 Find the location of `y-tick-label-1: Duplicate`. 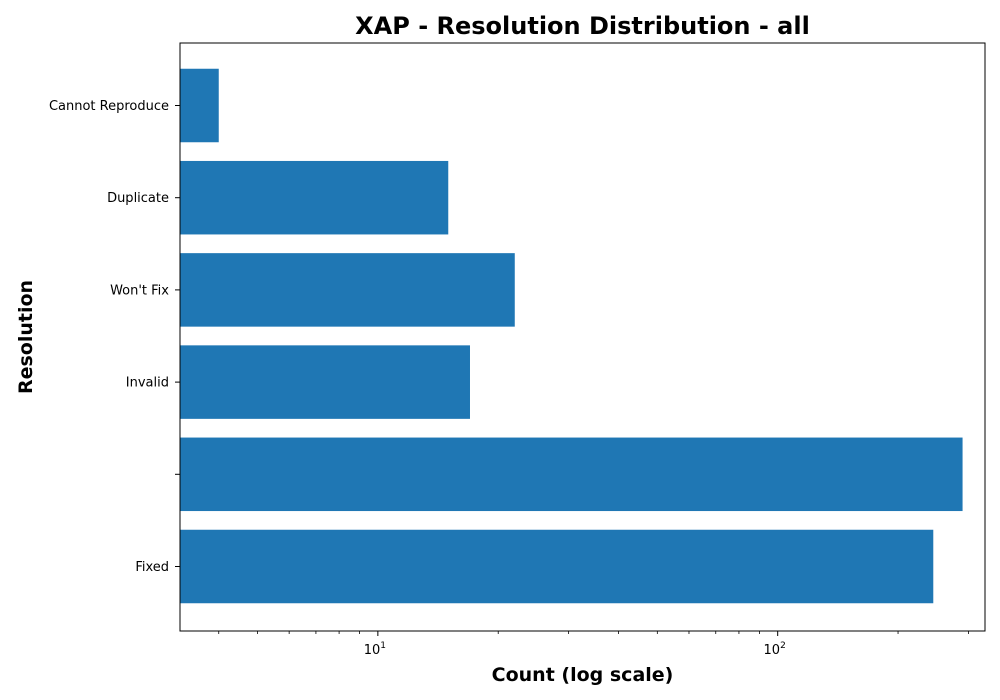

y-tick-label-1: Duplicate is located at coordinates (138, 198).